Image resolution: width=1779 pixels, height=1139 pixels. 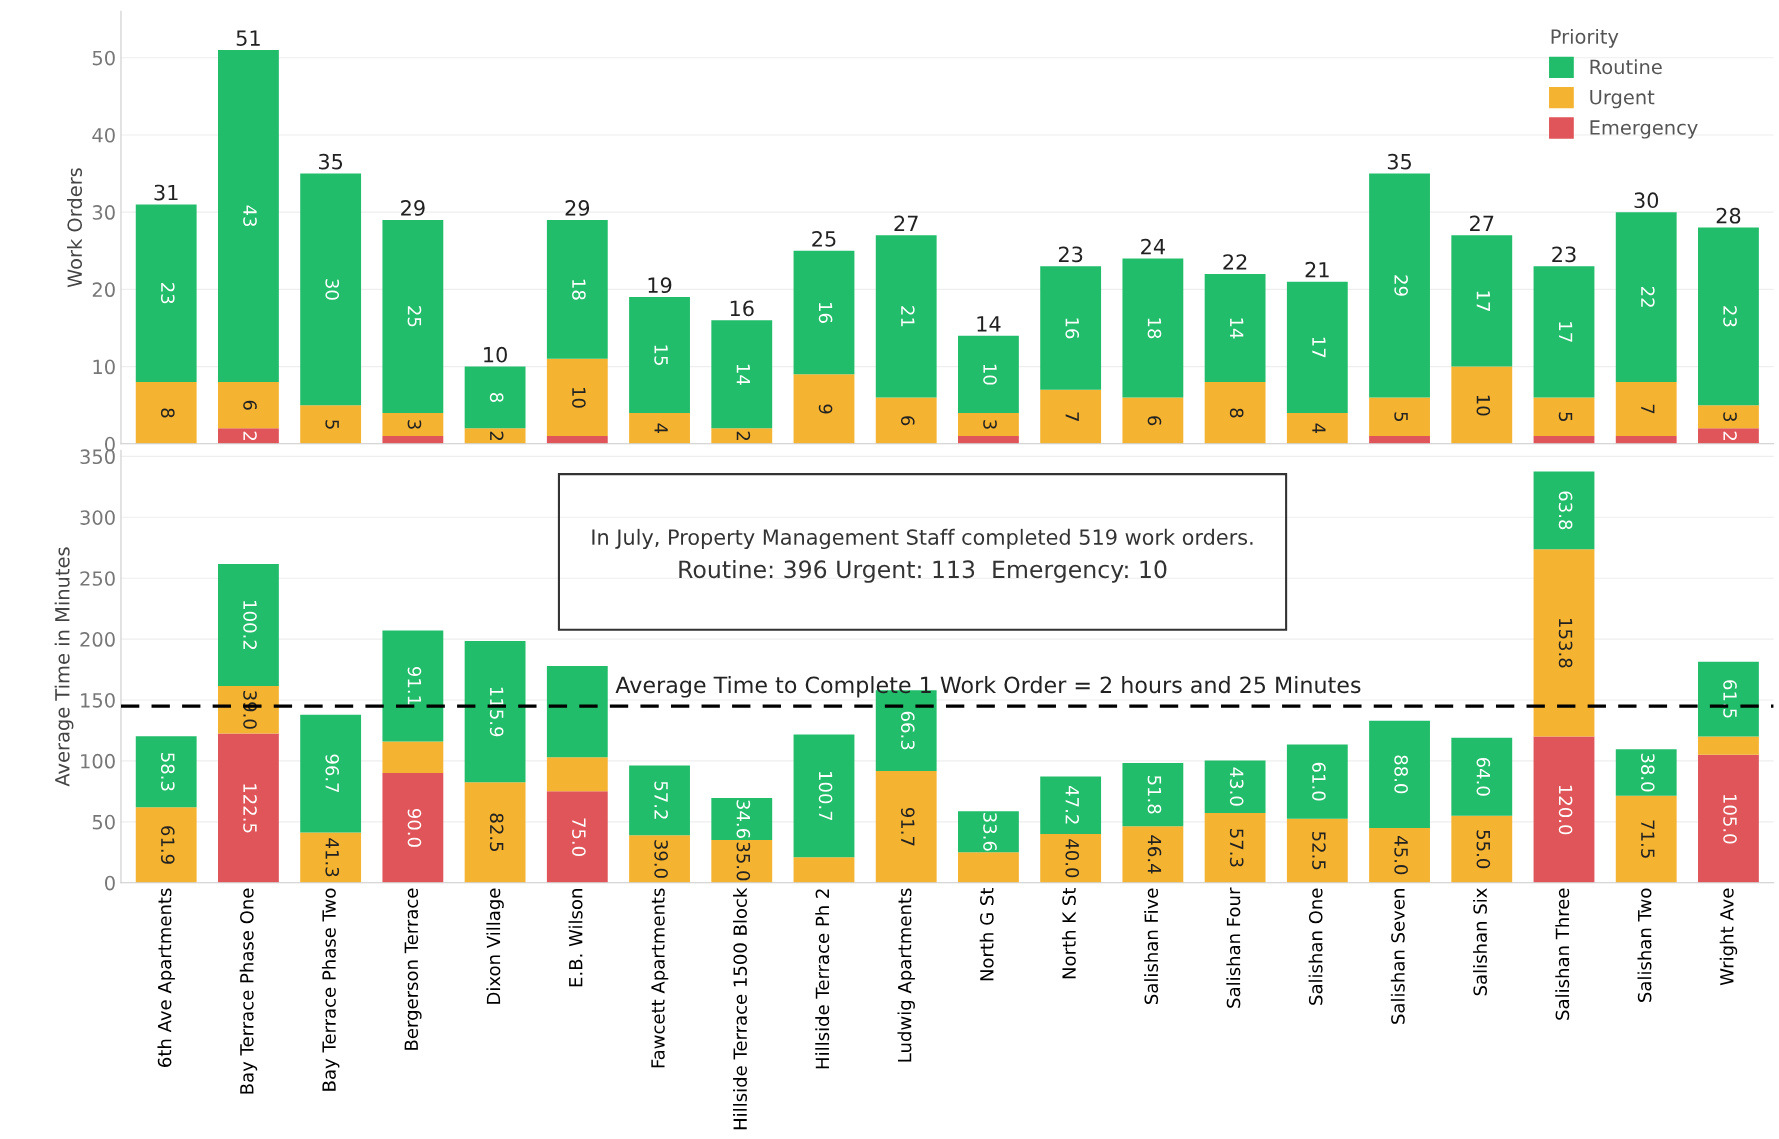 I want to click on data-label: 10, so click(x=990, y=374).